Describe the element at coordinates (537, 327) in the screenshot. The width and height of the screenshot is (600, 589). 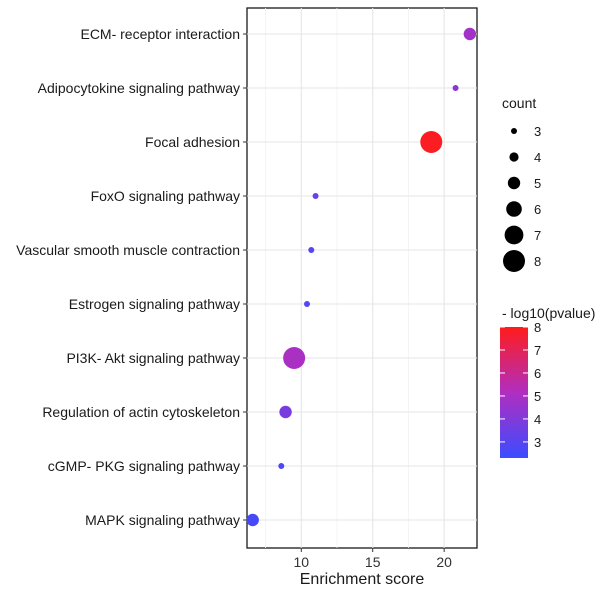
I see `colorbar-label: 8` at that location.